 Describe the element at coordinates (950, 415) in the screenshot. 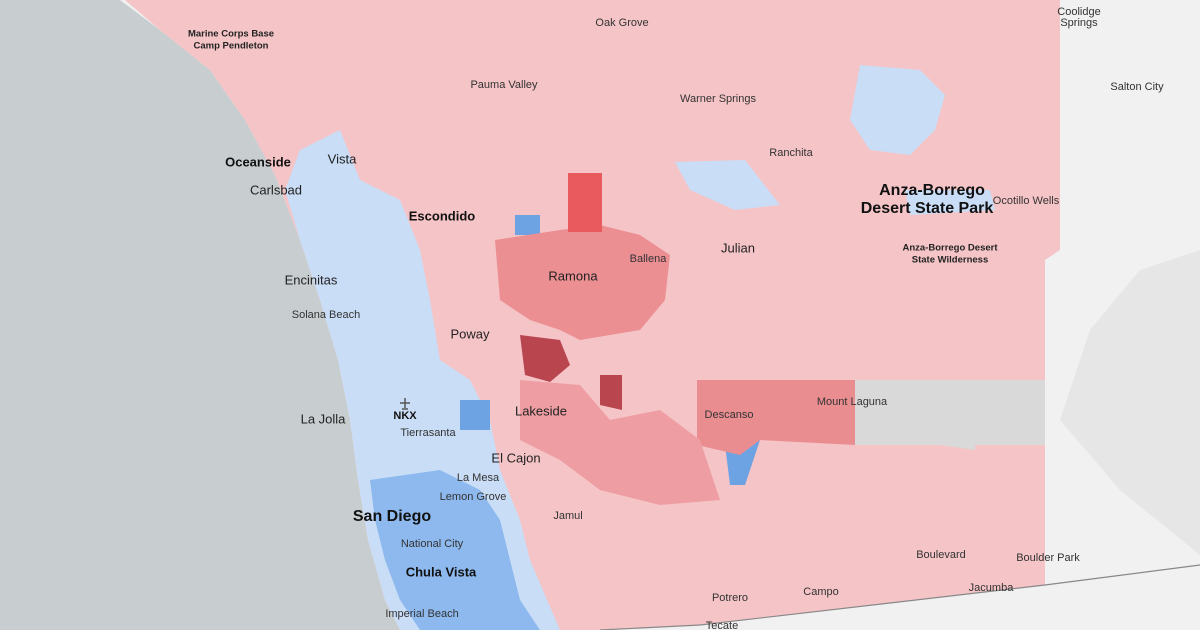

I see `gray-area` at that location.